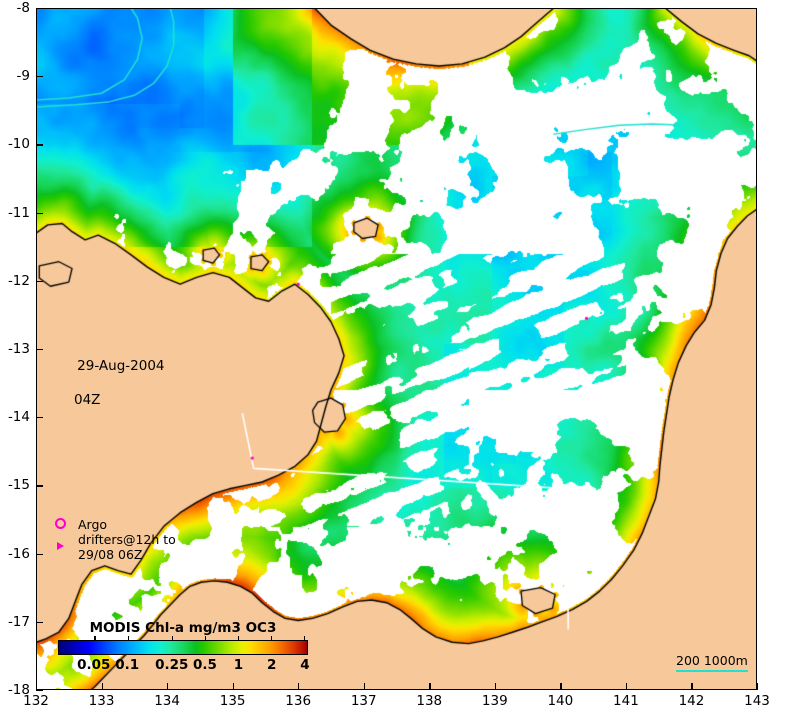  I want to click on depth-legend-label: 200 1000m, so click(712, 660).